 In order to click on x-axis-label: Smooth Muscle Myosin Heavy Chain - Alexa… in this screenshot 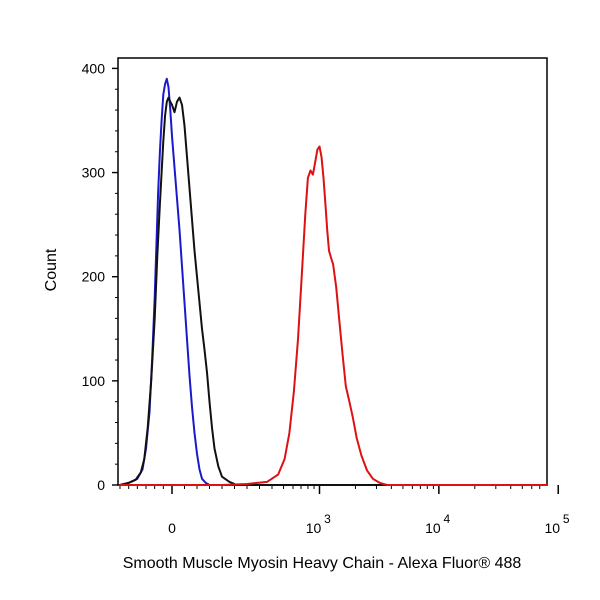, I will do `click(322, 563)`.